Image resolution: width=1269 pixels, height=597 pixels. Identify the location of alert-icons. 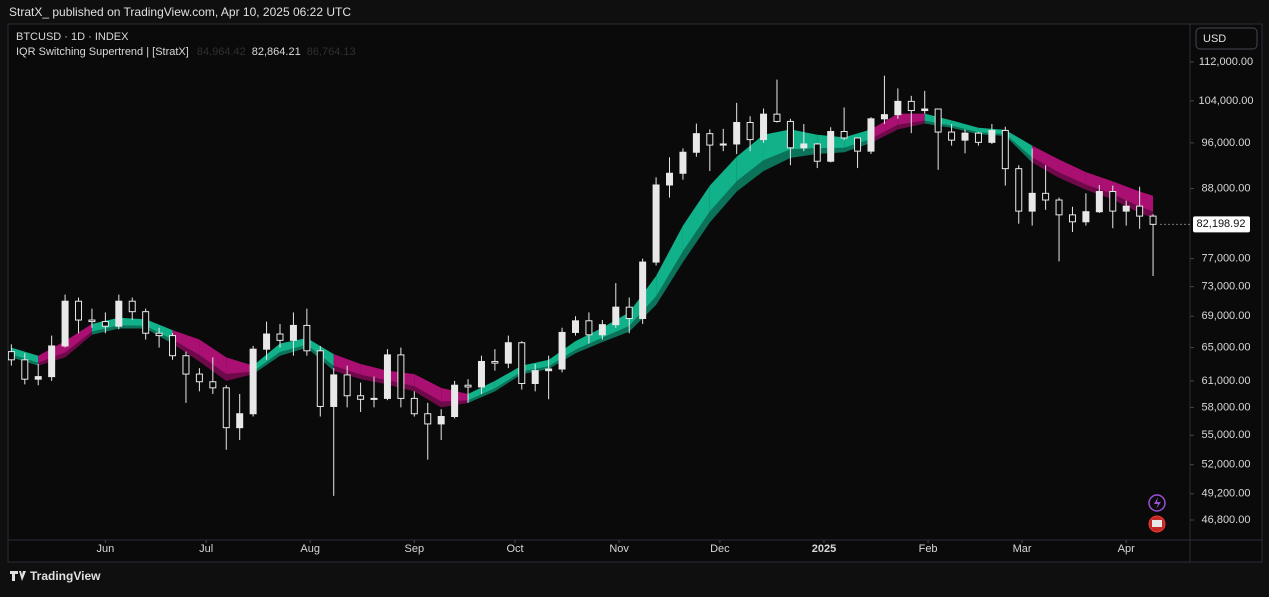
(1157, 513).